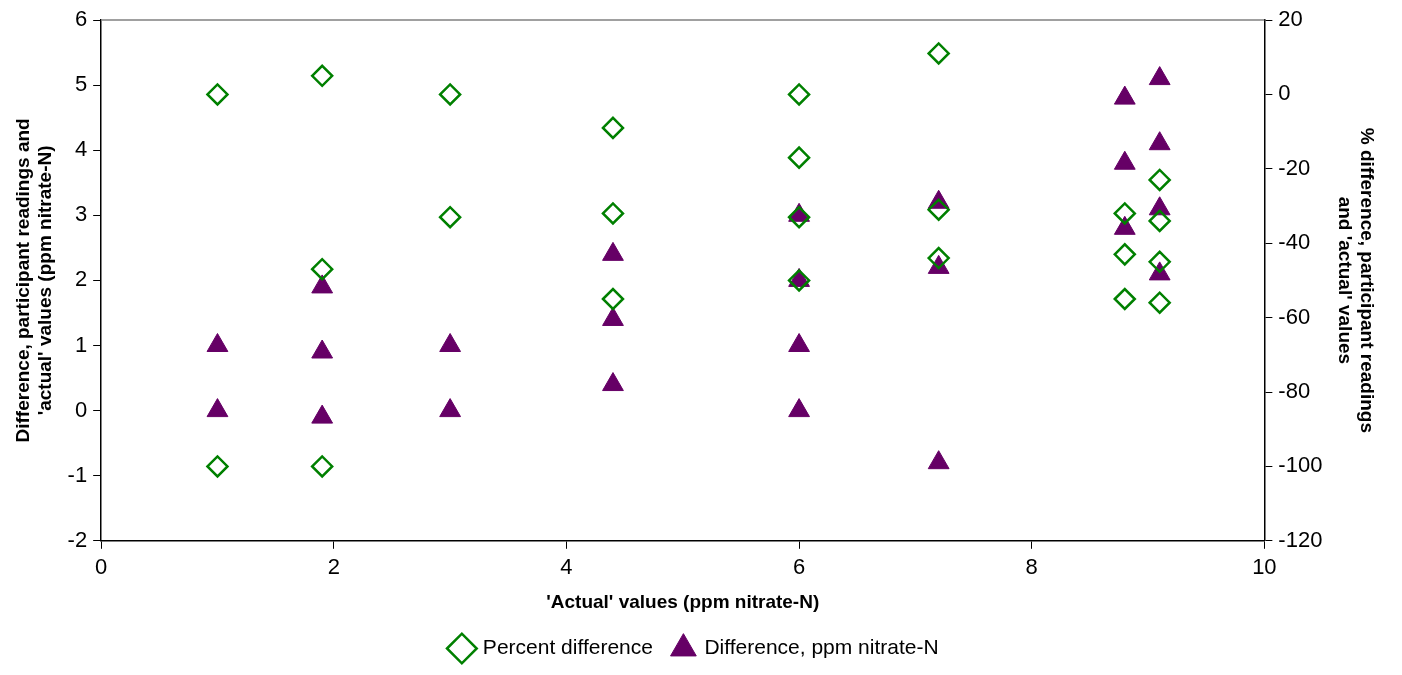 The width and height of the screenshot is (1402, 675). What do you see at coordinates (1294, 316) in the screenshot?
I see `y2-tick-label: -60` at bounding box center [1294, 316].